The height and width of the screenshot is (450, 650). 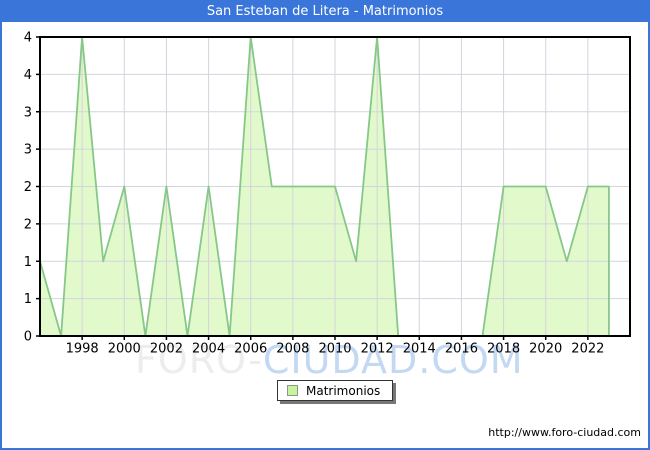 I want to click on window-titlebar: San Esteban de Litera - Matrimonios, so click(x=325, y=12).